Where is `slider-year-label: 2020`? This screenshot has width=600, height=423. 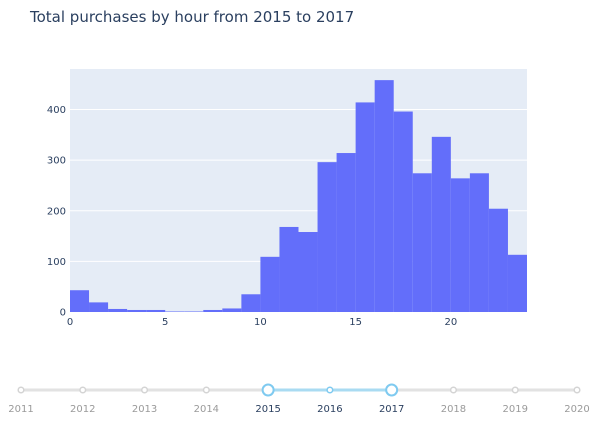
slider-year-label: 2020 is located at coordinates (576, 409).